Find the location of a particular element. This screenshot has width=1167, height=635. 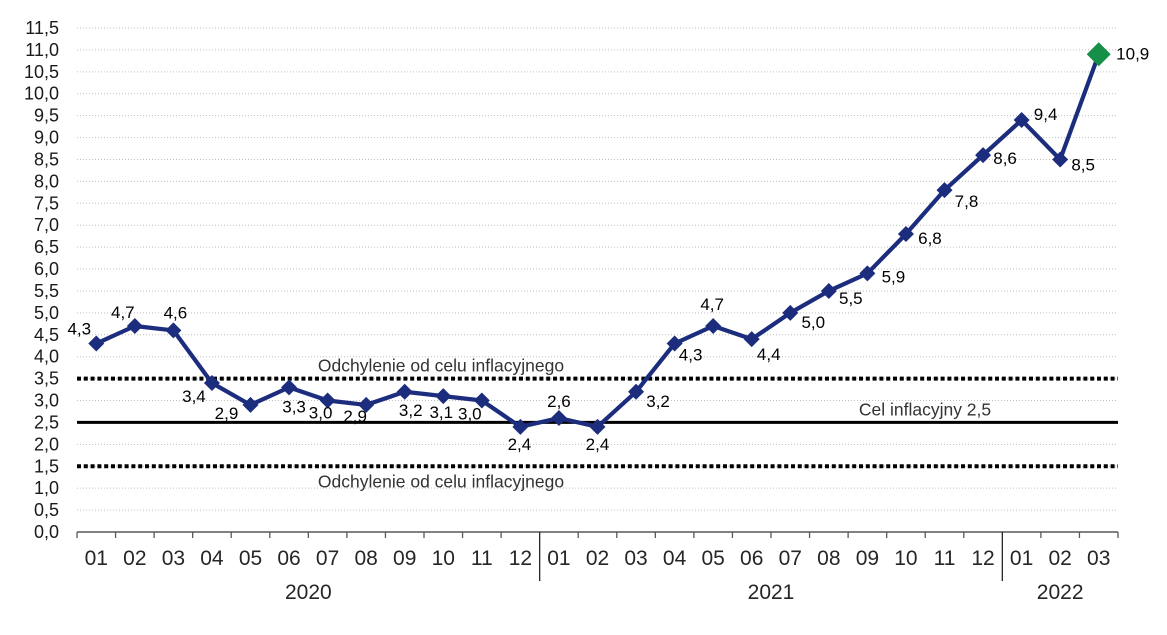

data-label: 5,9 is located at coordinates (894, 276).